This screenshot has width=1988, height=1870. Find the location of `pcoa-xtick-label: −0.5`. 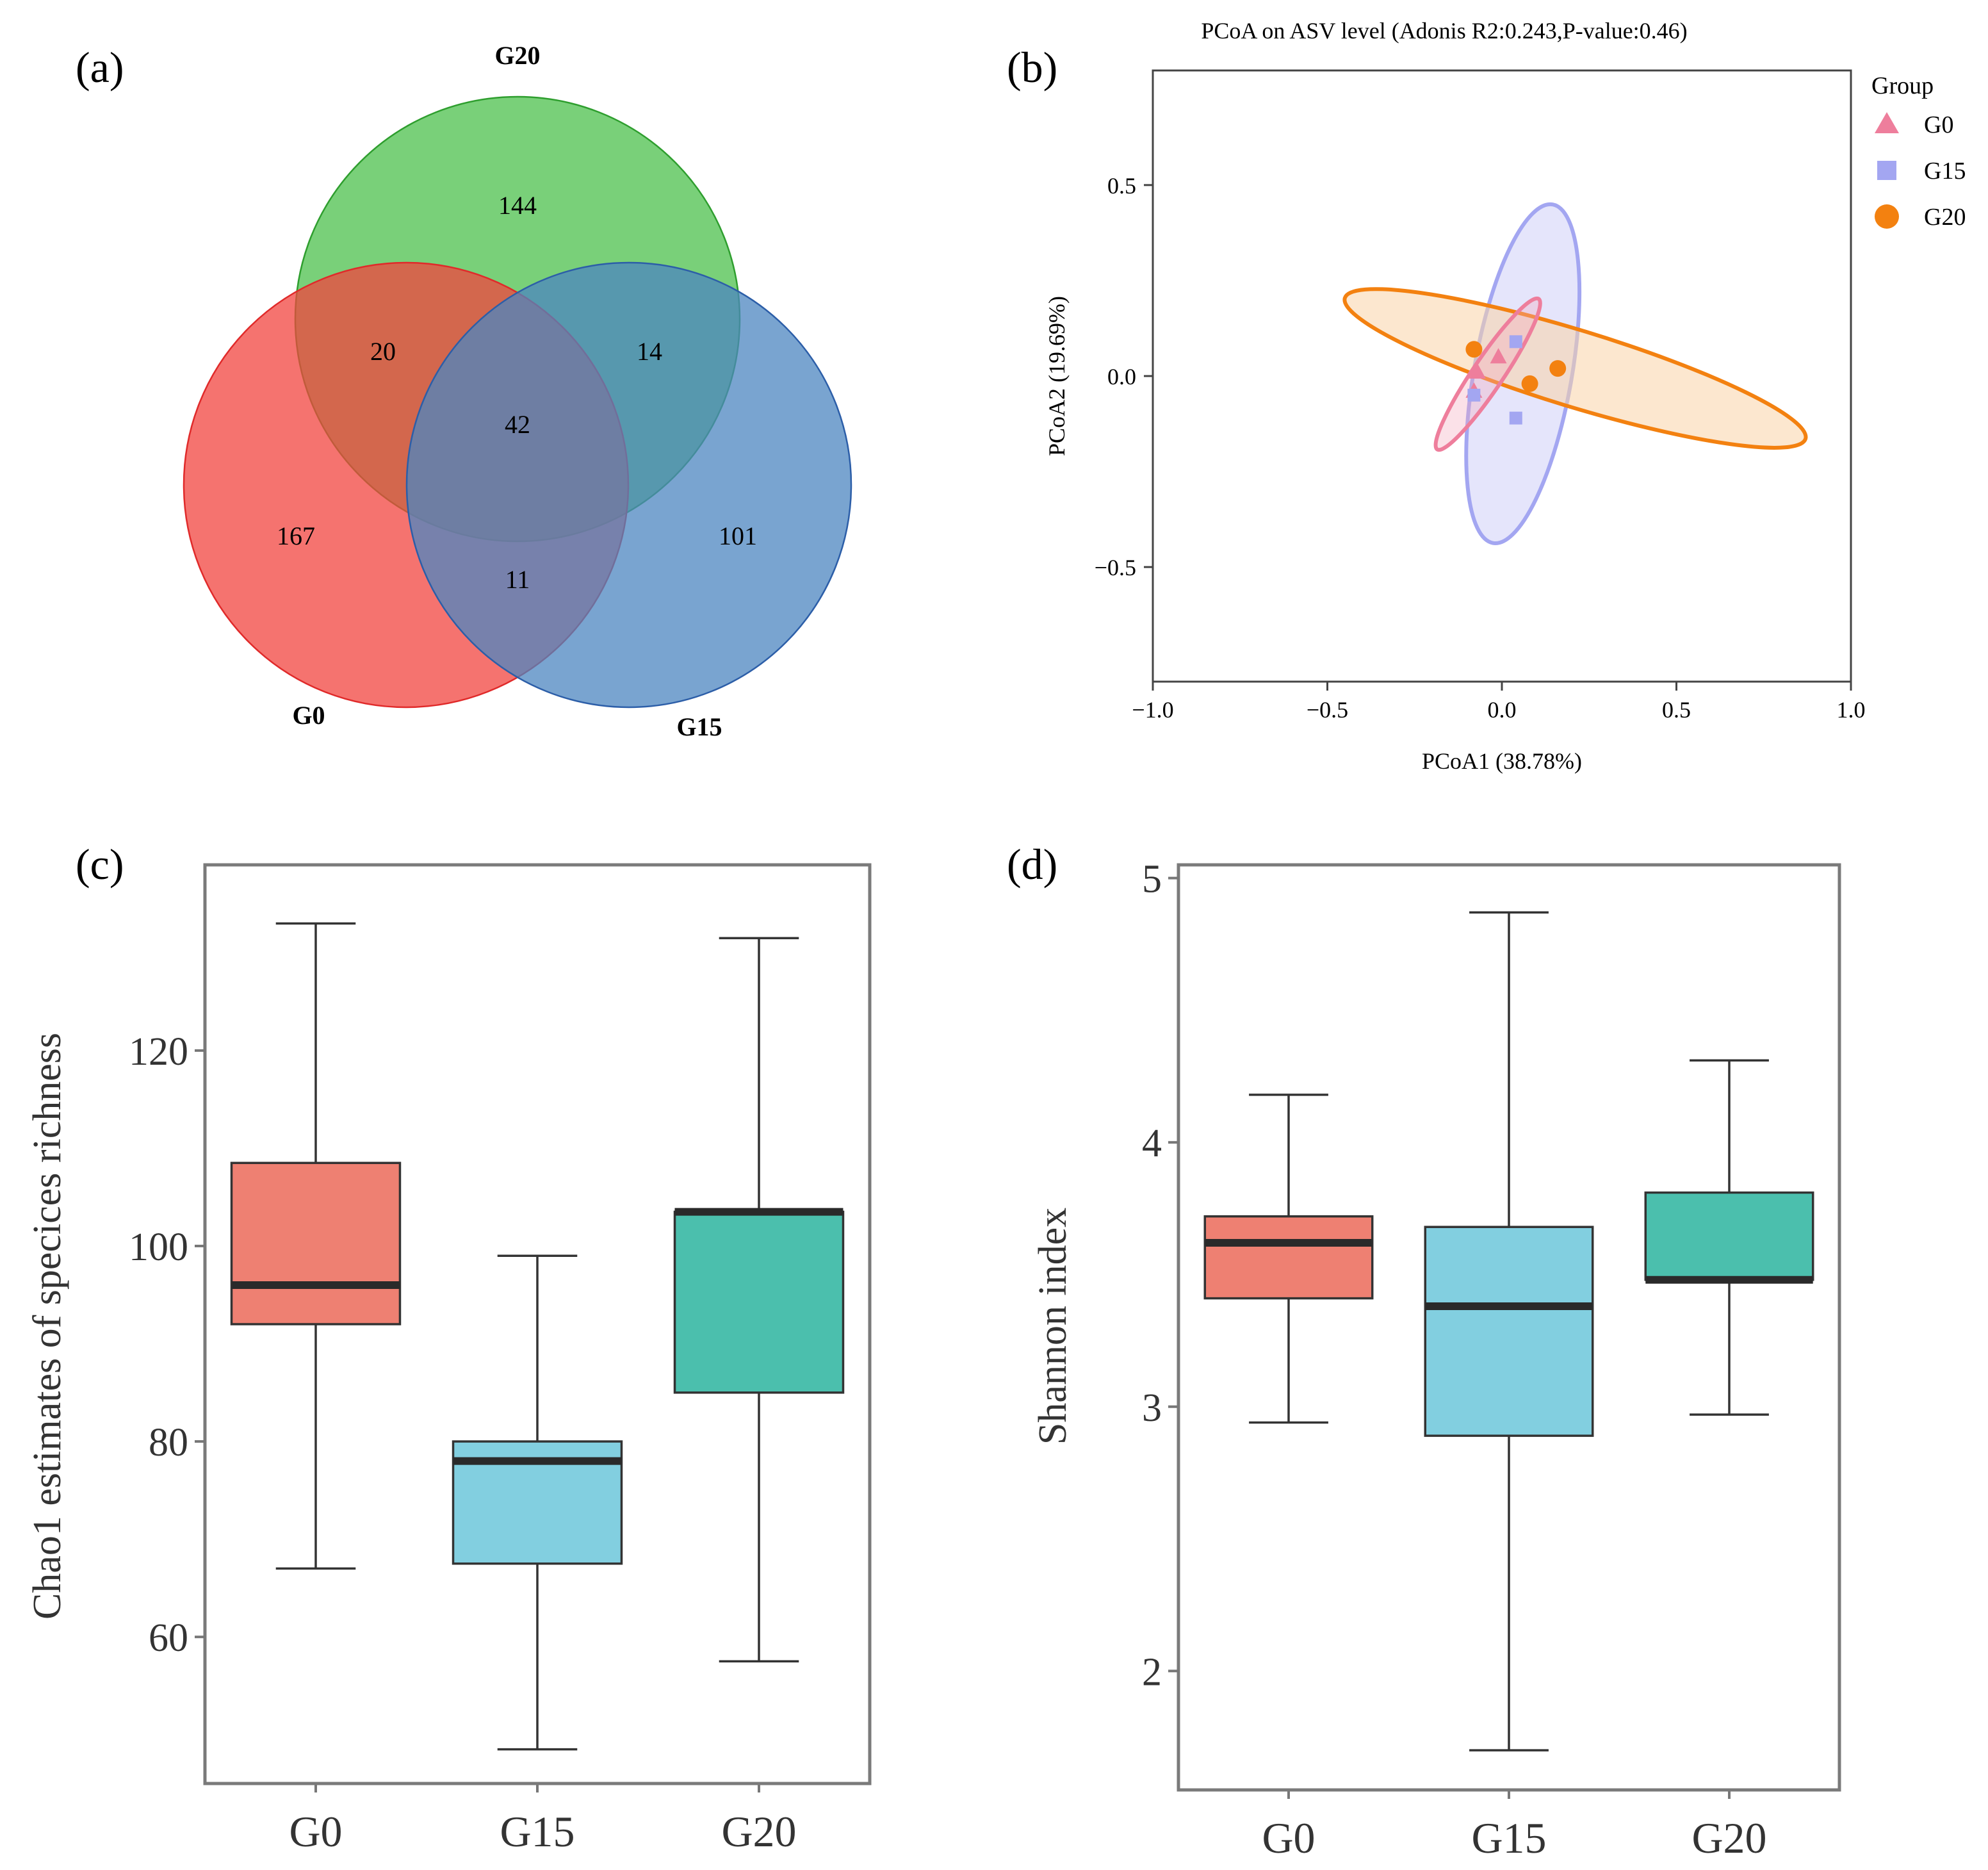

pcoa-xtick-label: −0.5 is located at coordinates (1327, 710).